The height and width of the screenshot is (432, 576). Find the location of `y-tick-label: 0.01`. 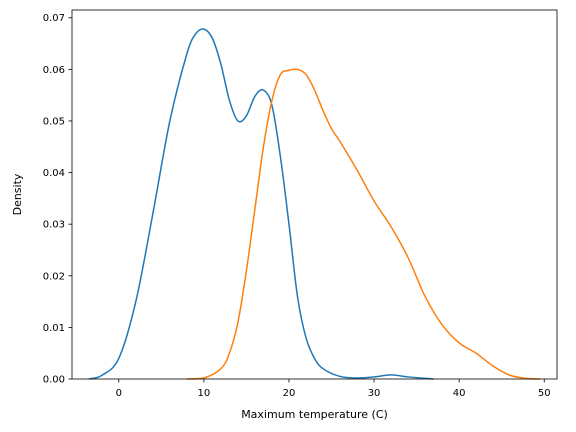

y-tick-label: 0.01 is located at coordinates (54, 328).